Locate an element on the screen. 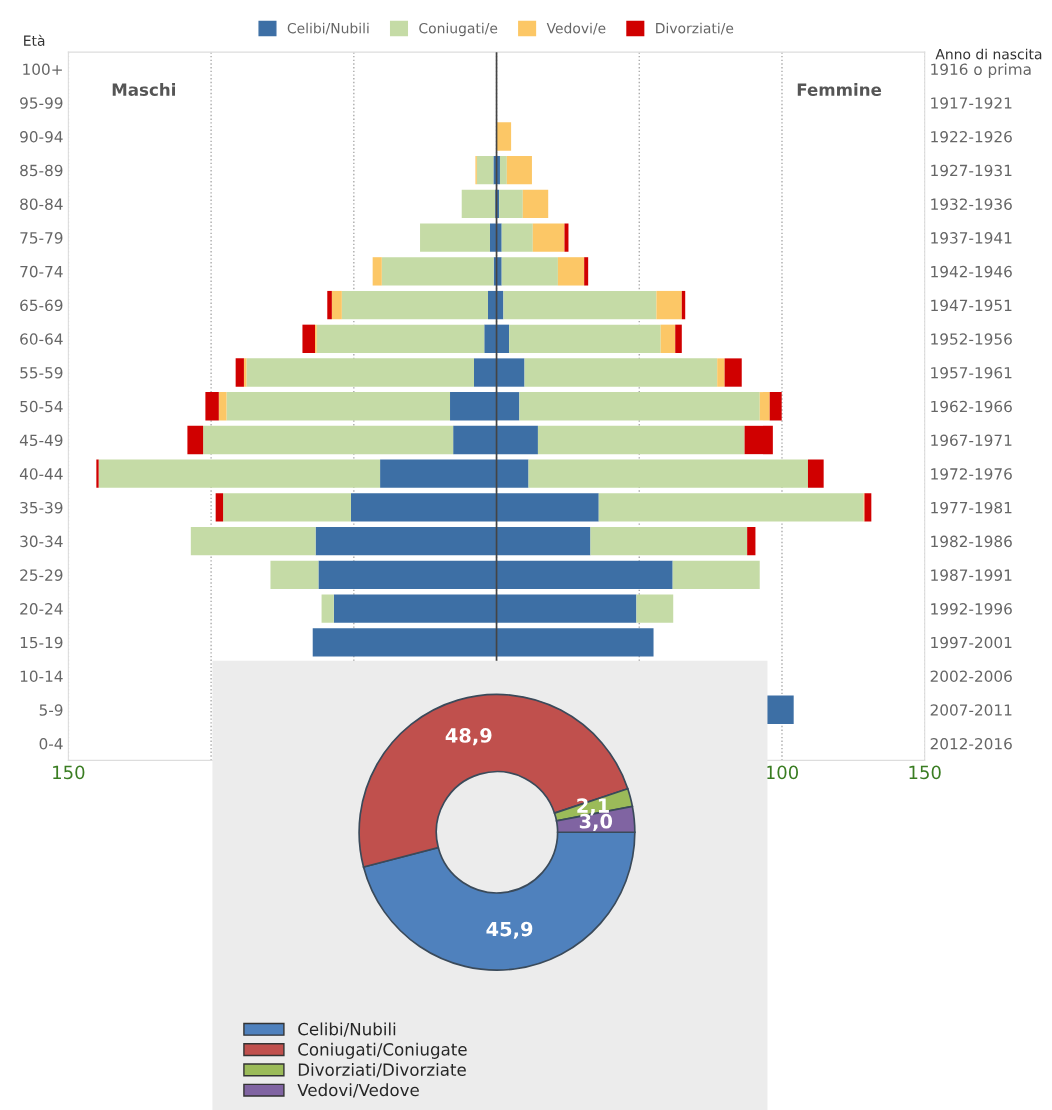 This screenshot has width=1052, height=1110. y-tick-label: 35-39 is located at coordinates (41, 507).